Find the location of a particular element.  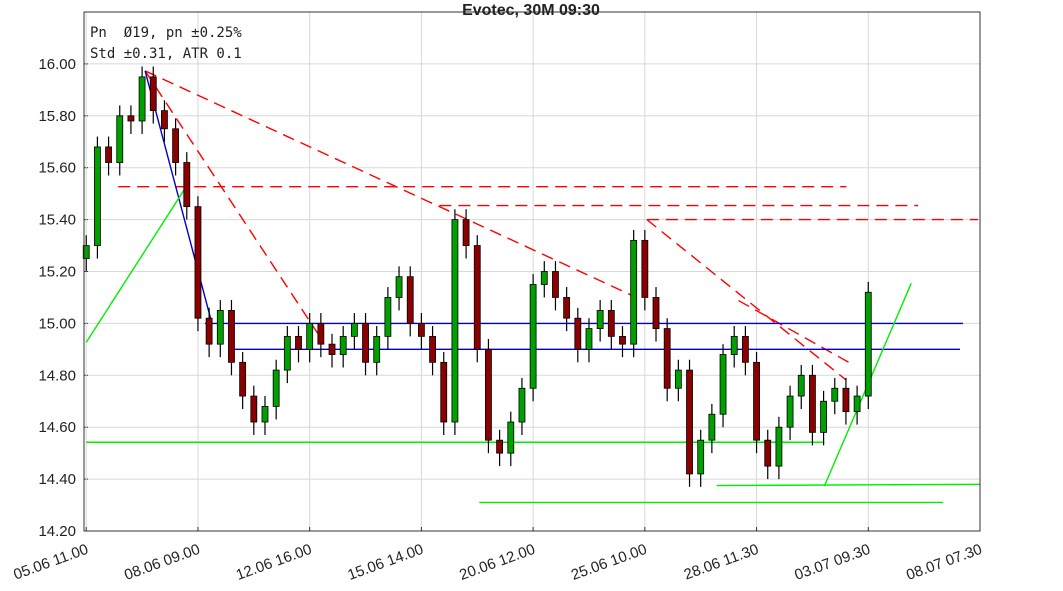

y-tick-label: 15.60 is located at coordinates (57, 168).